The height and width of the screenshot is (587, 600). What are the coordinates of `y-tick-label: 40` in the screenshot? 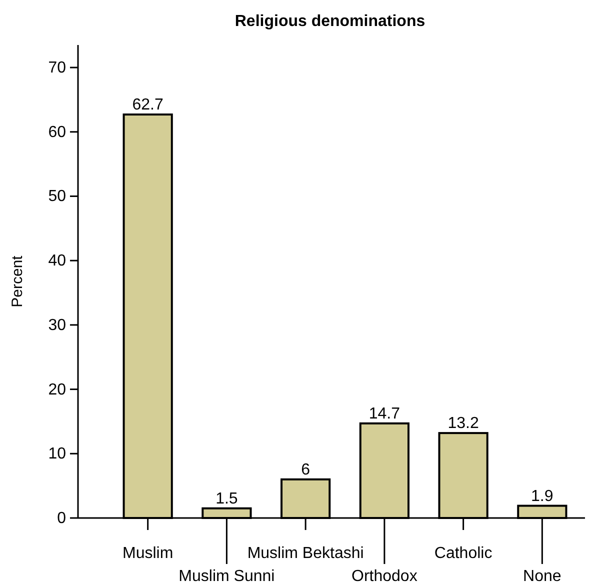 It's located at (57, 261).